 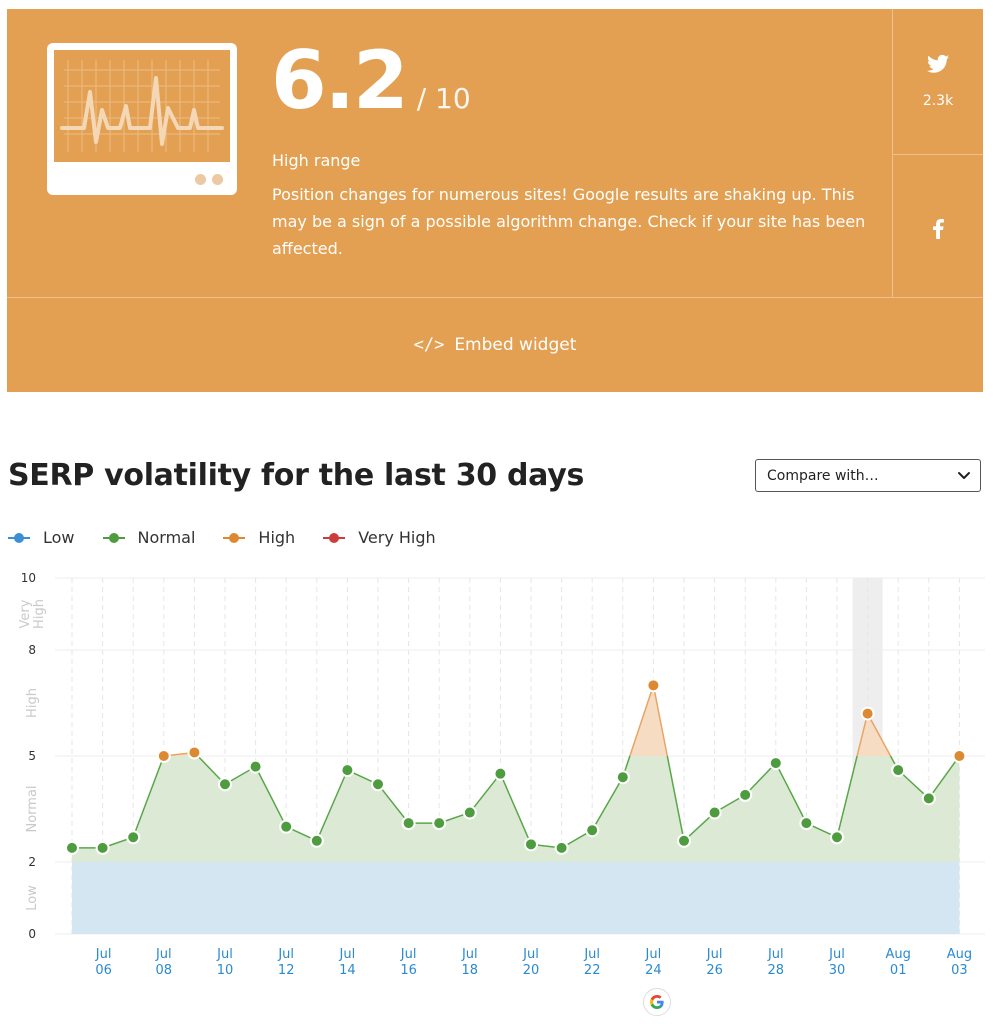 I want to click on x-tick-day: 06, so click(x=103, y=970).